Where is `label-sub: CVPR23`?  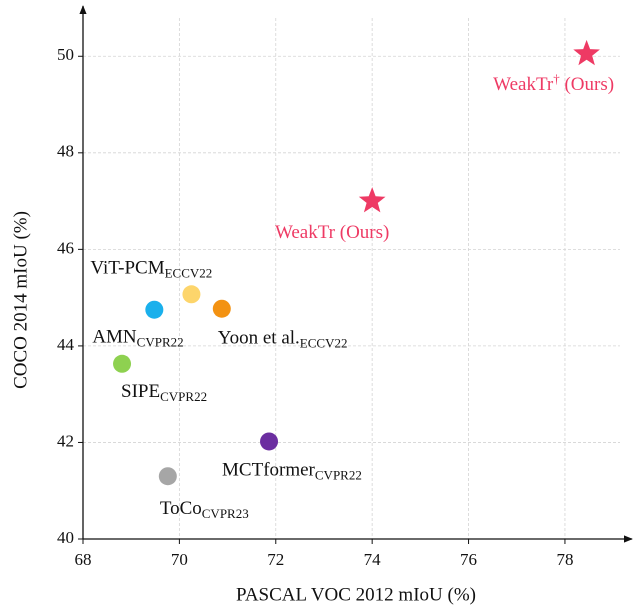
label-sub: CVPR23 is located at coordinates (225, 513).